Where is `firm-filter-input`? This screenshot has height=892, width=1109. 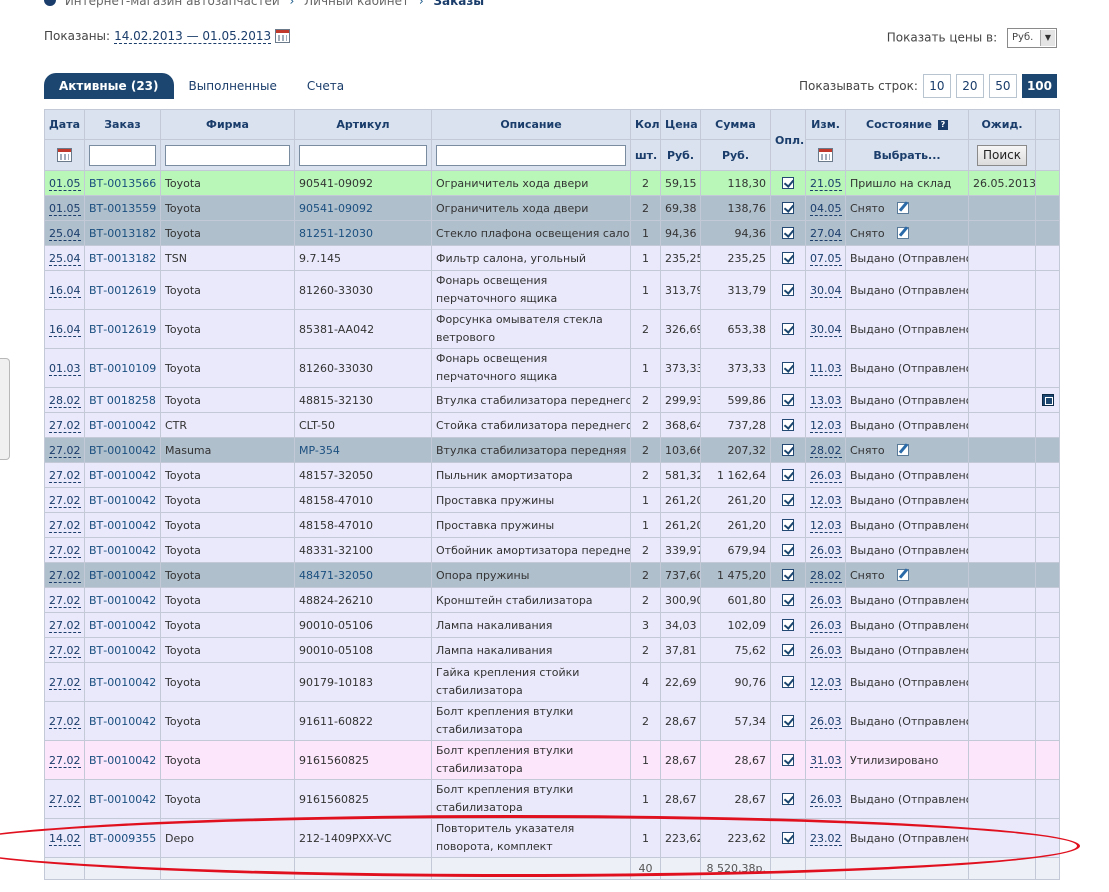 firm-filter-input is located at coordinates (227, 155).